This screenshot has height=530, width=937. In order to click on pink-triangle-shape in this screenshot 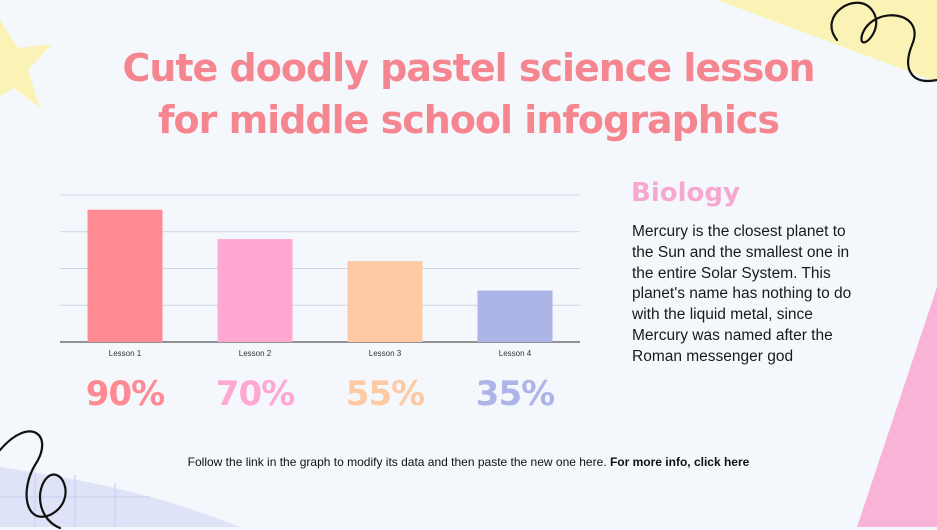, I will do `click(897, 407)`.